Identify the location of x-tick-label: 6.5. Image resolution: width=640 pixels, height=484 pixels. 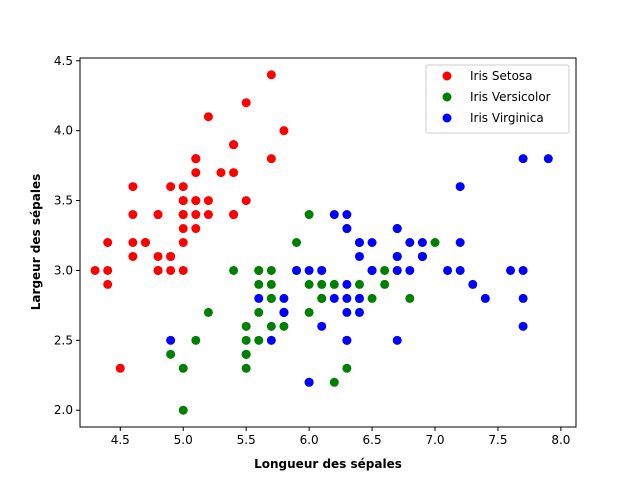
(372, 440).